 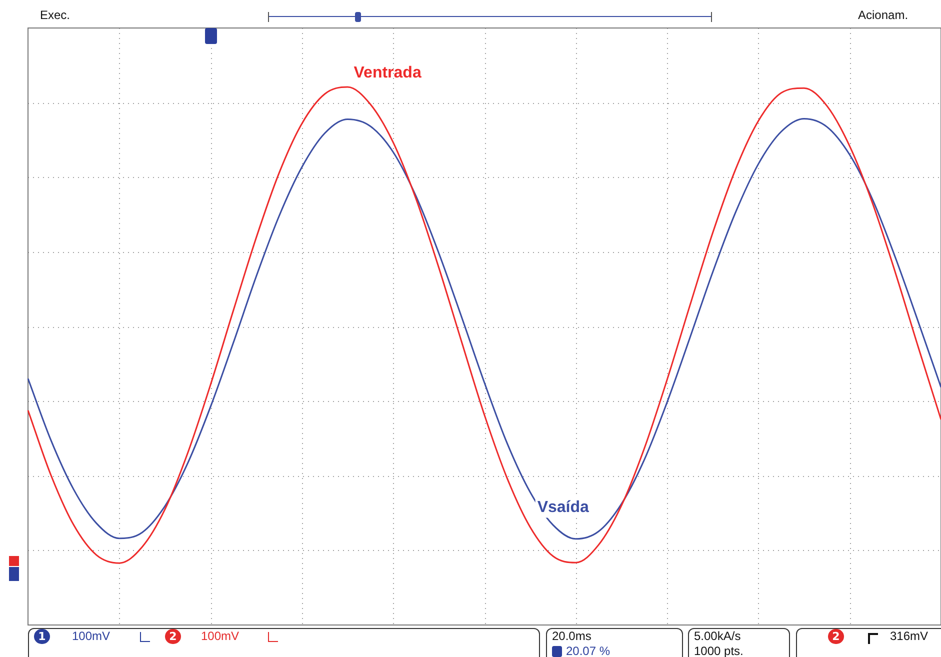 What do you see at coordinates (883, 15) in the screenshot?
I see `text: Acionam.` at bounding box center [883, 15].